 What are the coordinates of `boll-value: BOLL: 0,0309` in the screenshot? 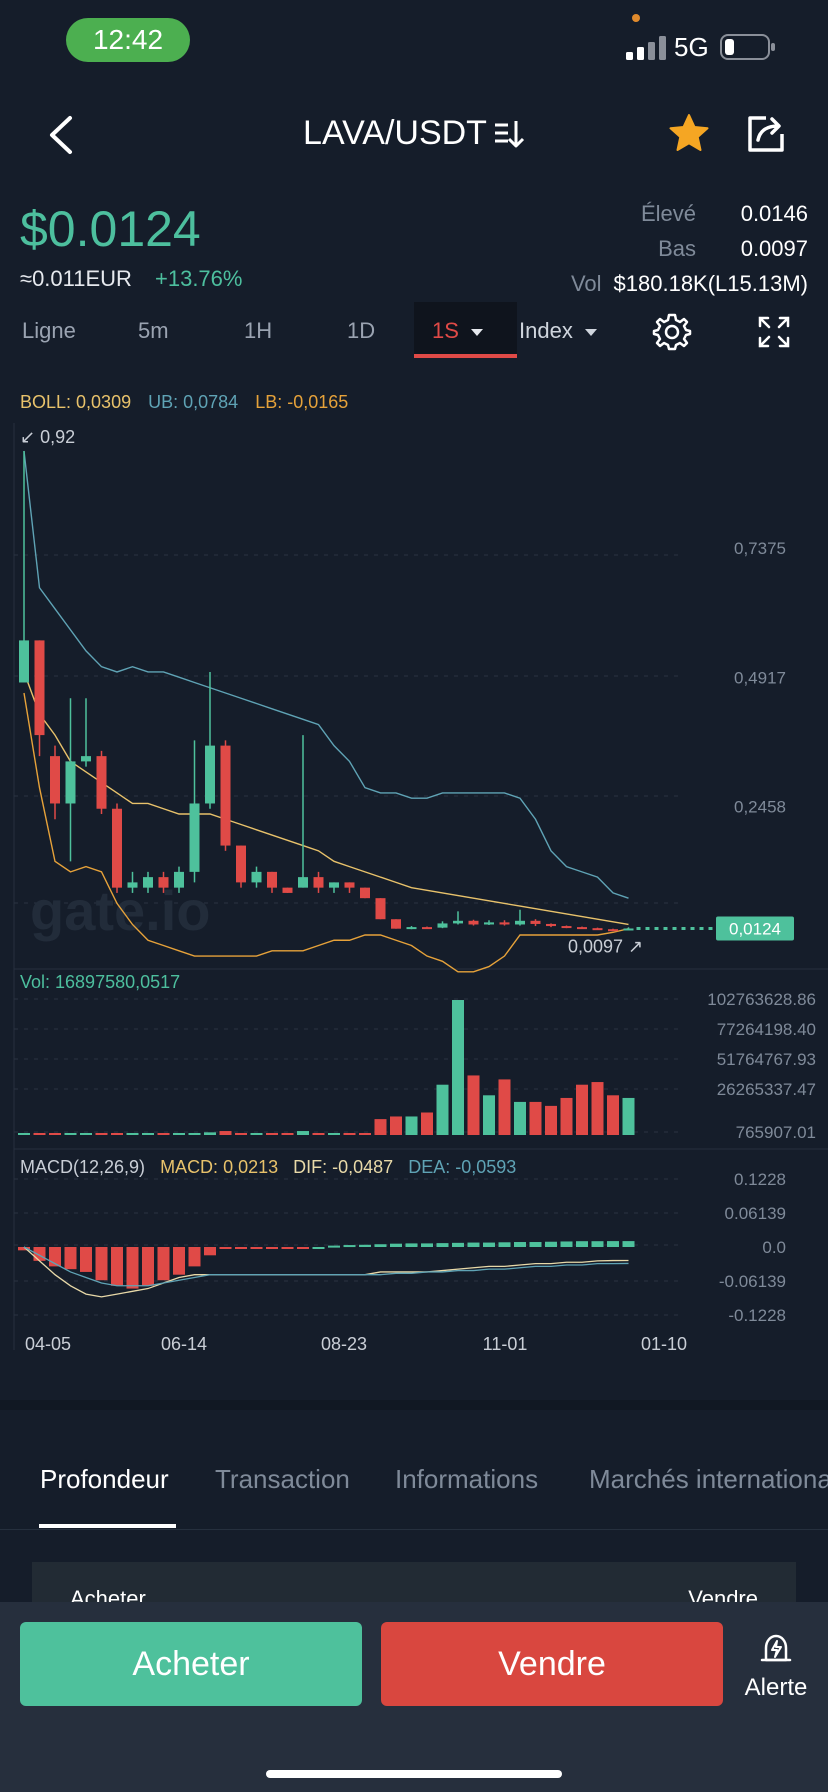 It's located at (76, 402).